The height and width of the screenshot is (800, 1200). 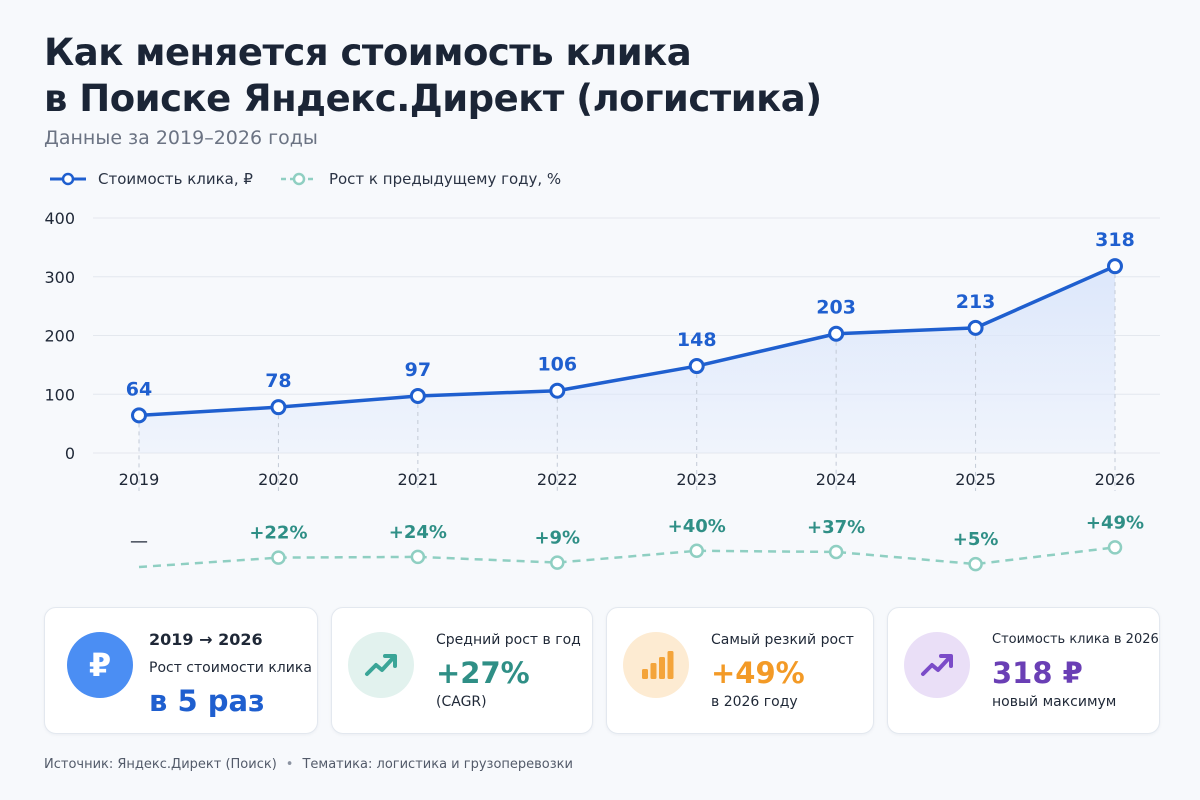 What do you see at coordinates (627, 557) in the screenshot?
I see `growth-series-line` at bounding box center [627, 557].